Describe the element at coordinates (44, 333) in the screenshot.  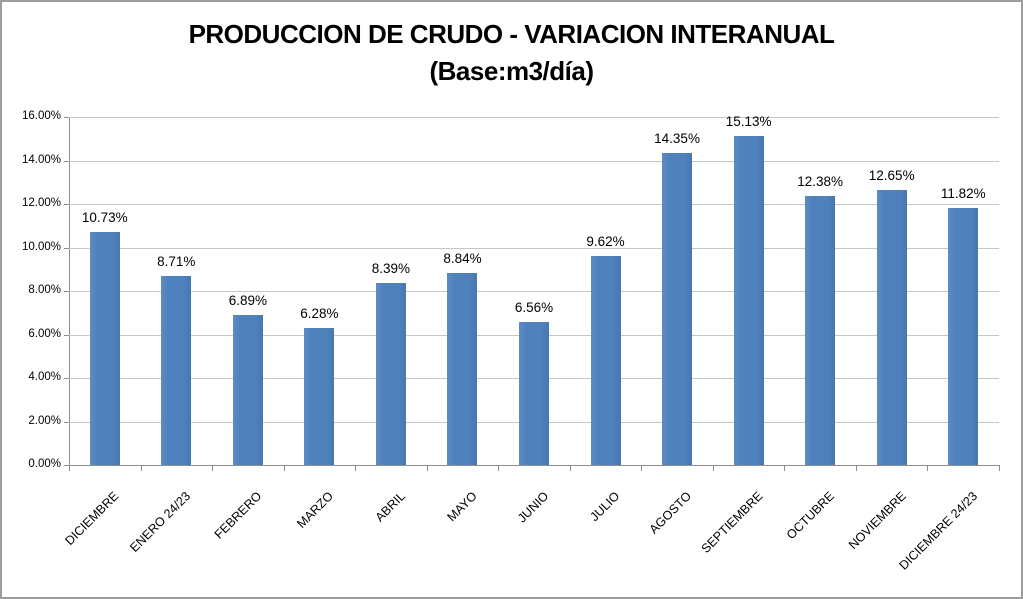
I see `y-axis-tick-label: 6.00%` at that location.